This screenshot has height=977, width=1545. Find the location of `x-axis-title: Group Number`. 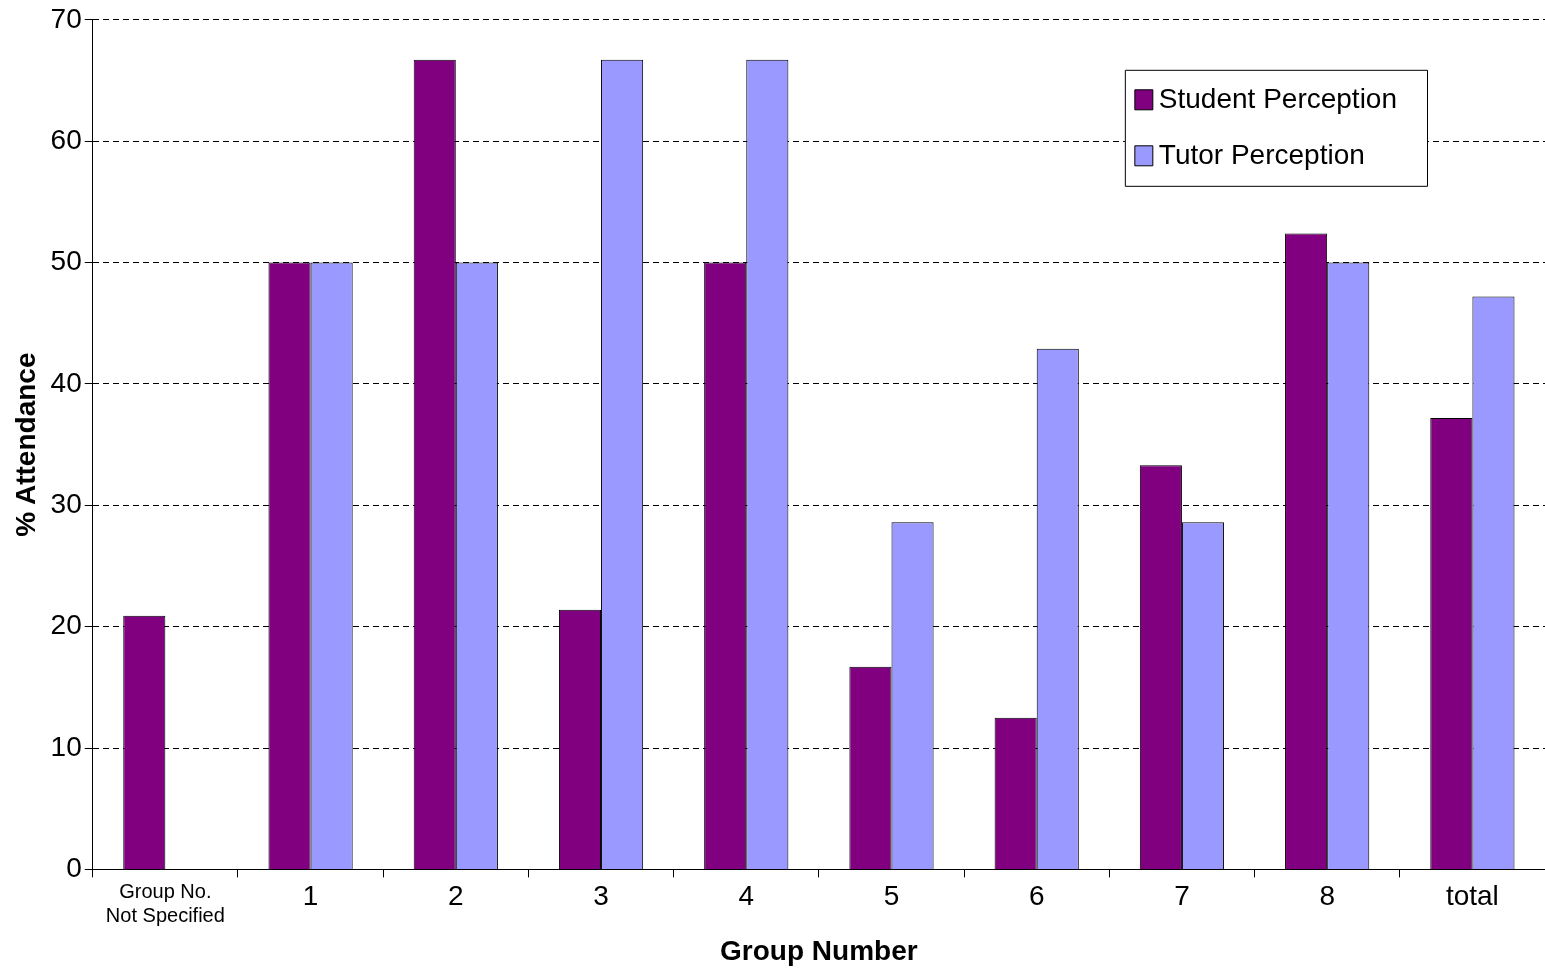

x-axis-title: Group Number is located at coordinates (819, 950).